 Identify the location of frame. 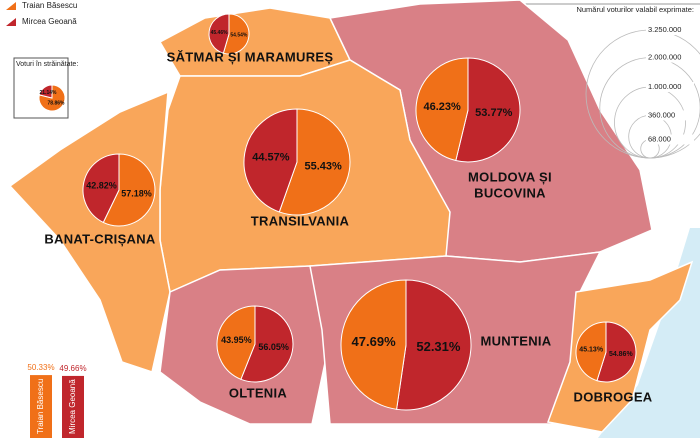
(609, 2).